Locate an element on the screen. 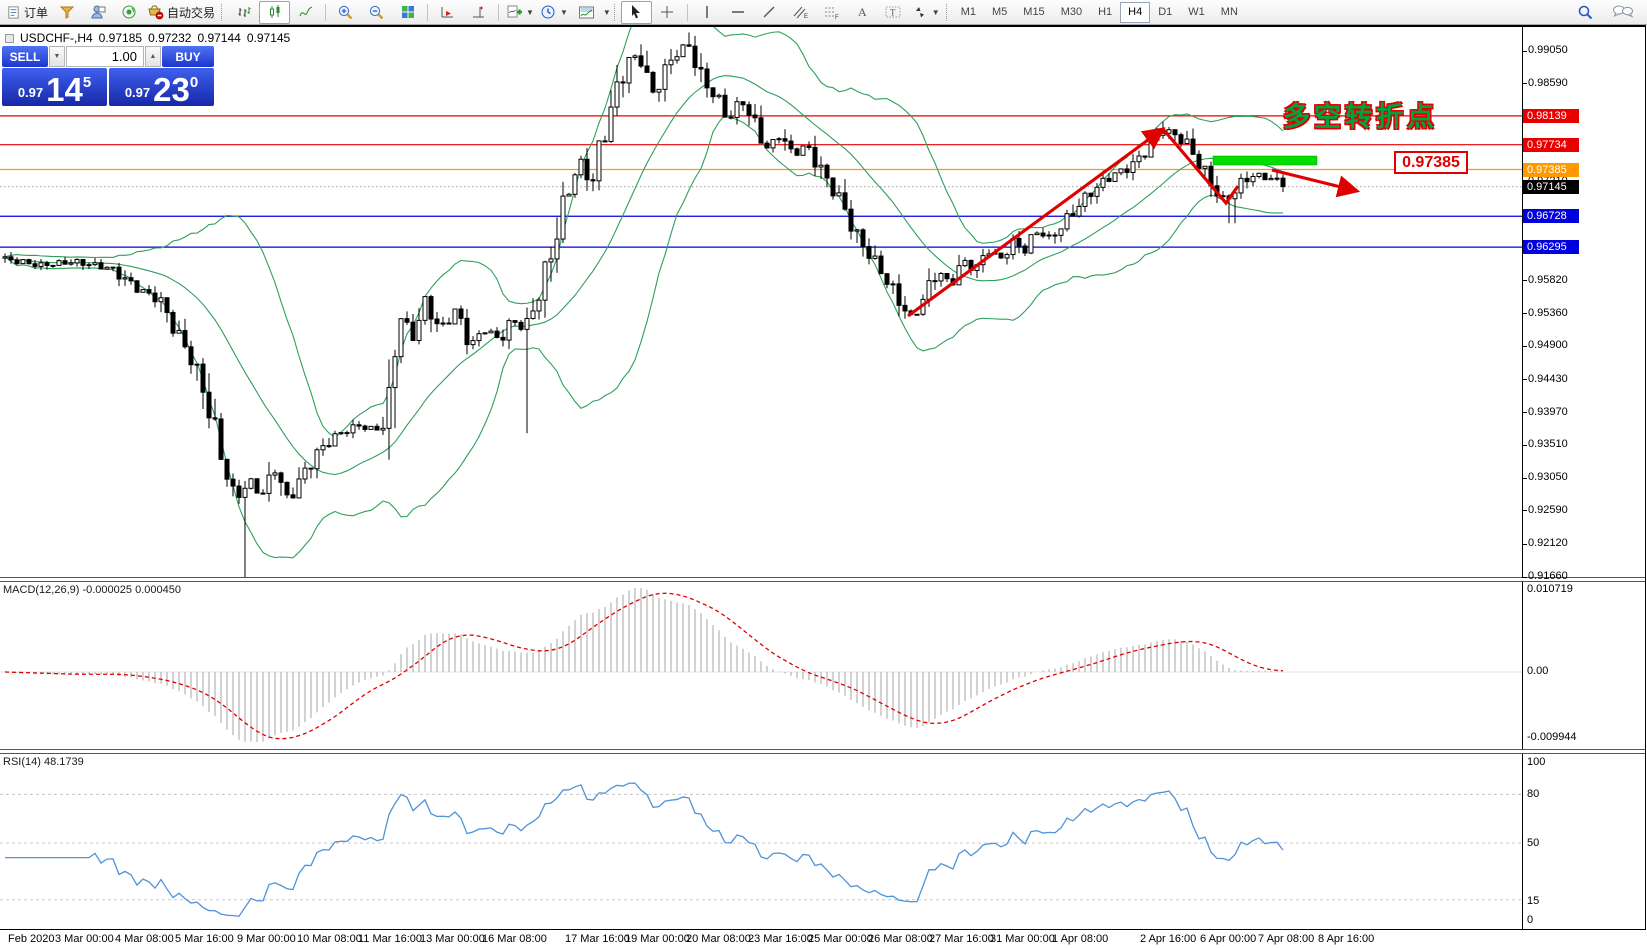 The image size is (1647, 948). tile-windows-button is located at coordinates (407, 12).